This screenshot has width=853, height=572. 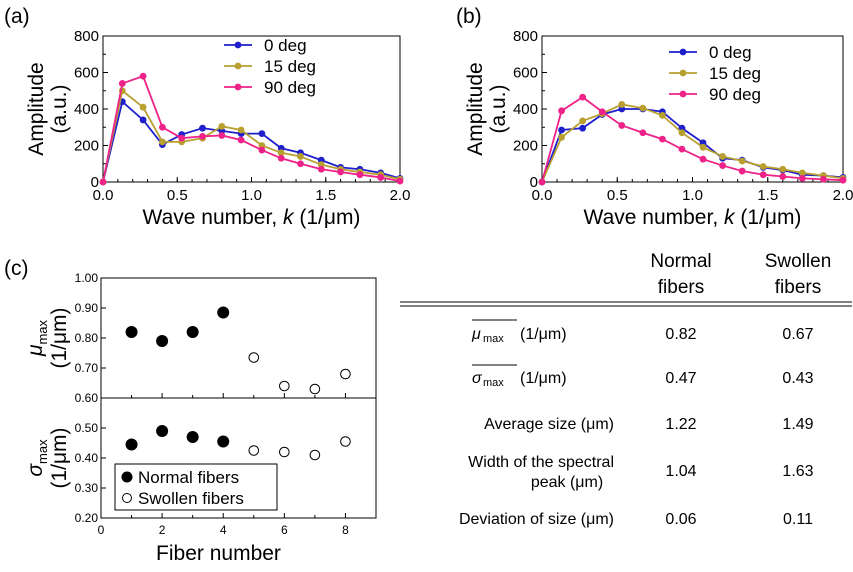 What do you see at coordinates (798, 287) in the screenshot?
I see `table-header-swollen-2: fibers` at bounding box center [798, 287].